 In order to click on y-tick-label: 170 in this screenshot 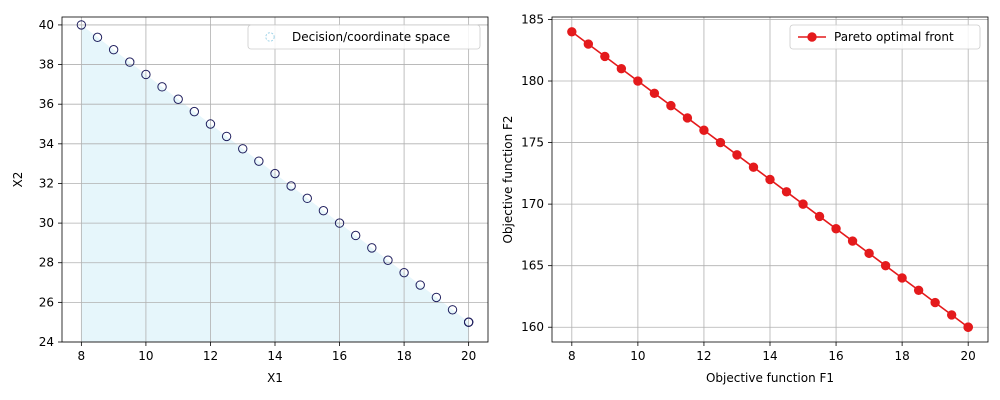, I will do `click(532, 204)`.